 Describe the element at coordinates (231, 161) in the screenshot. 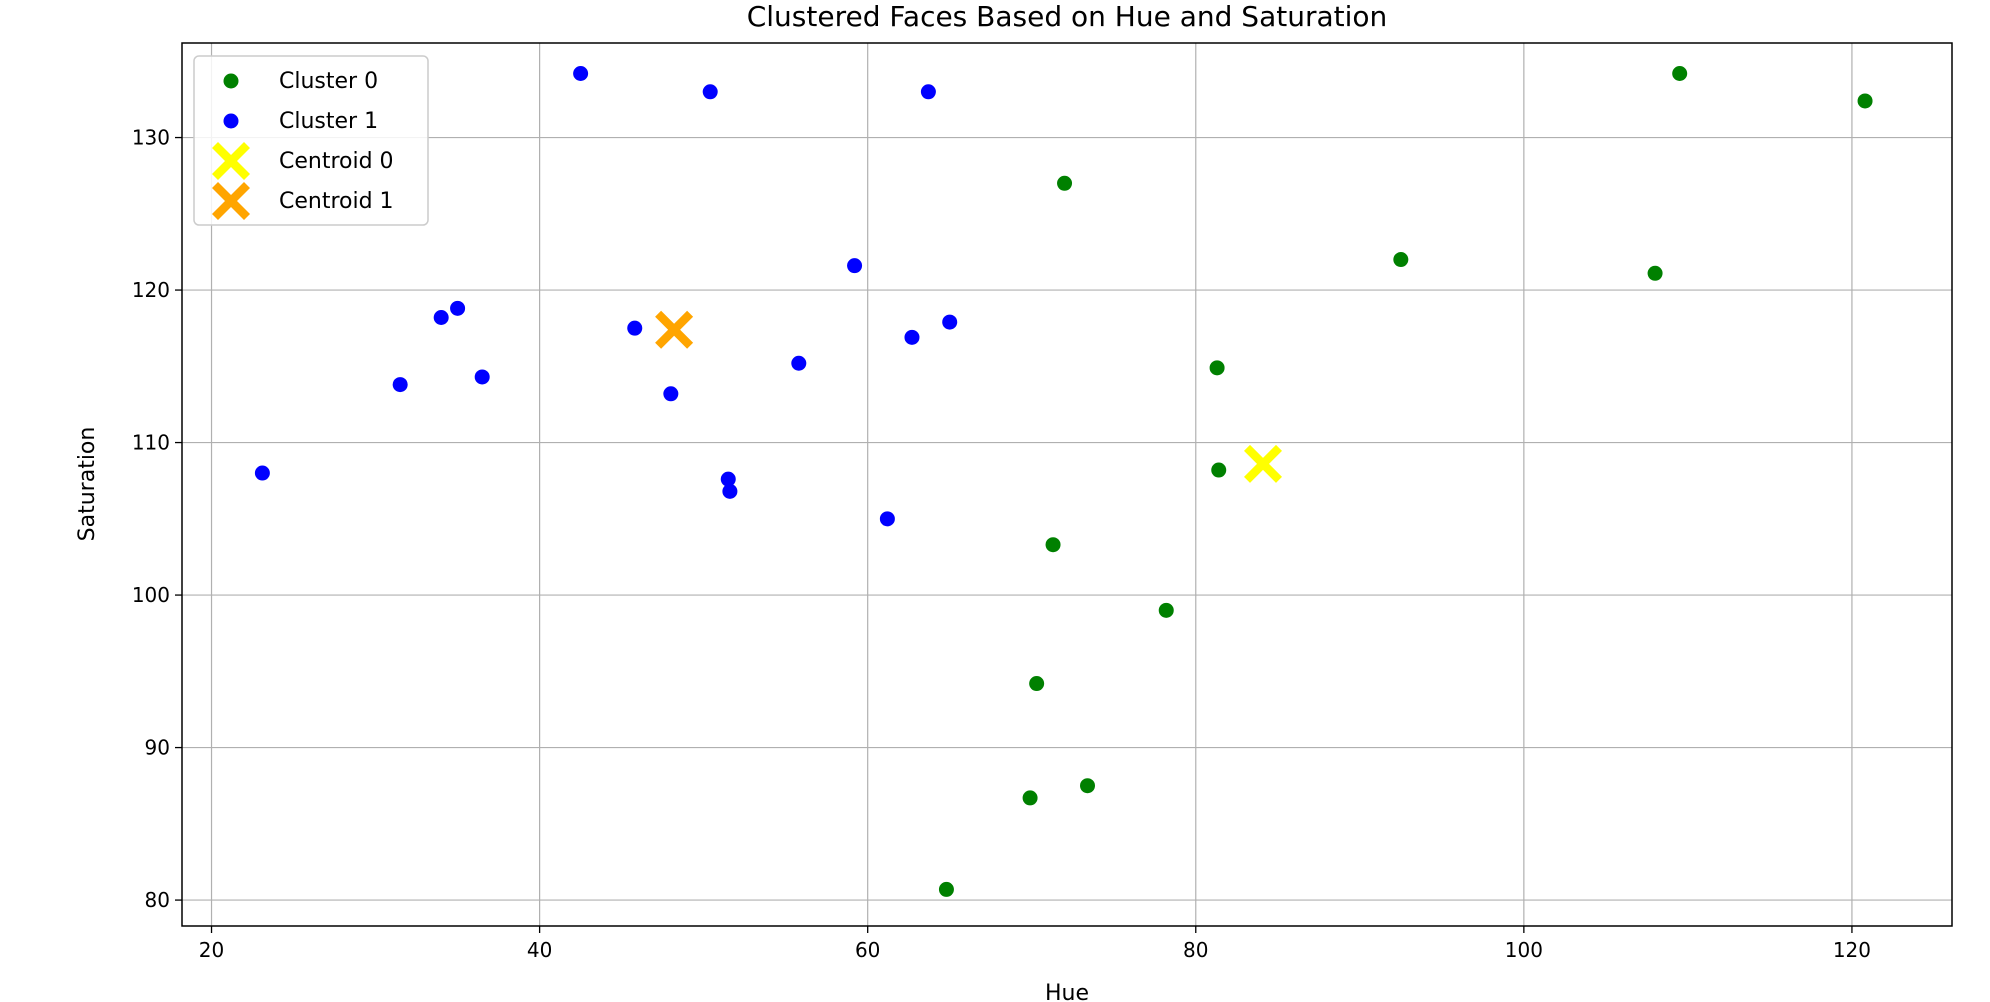

I see `legend-centroid-0-marker` at that location.